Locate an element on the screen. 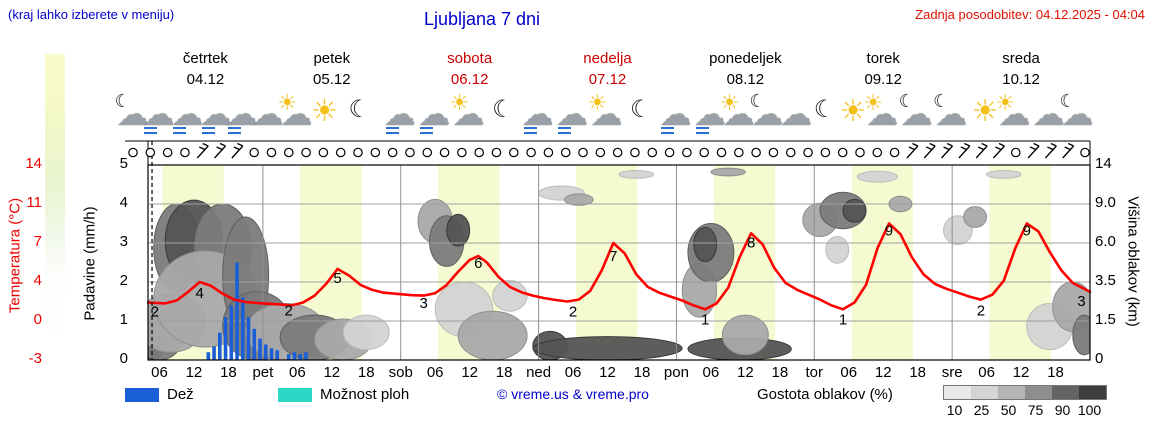 The width and height of the screenshot is (1152, 443). day-header-torek: torek 09.12 is located at coordinates (883, 69).